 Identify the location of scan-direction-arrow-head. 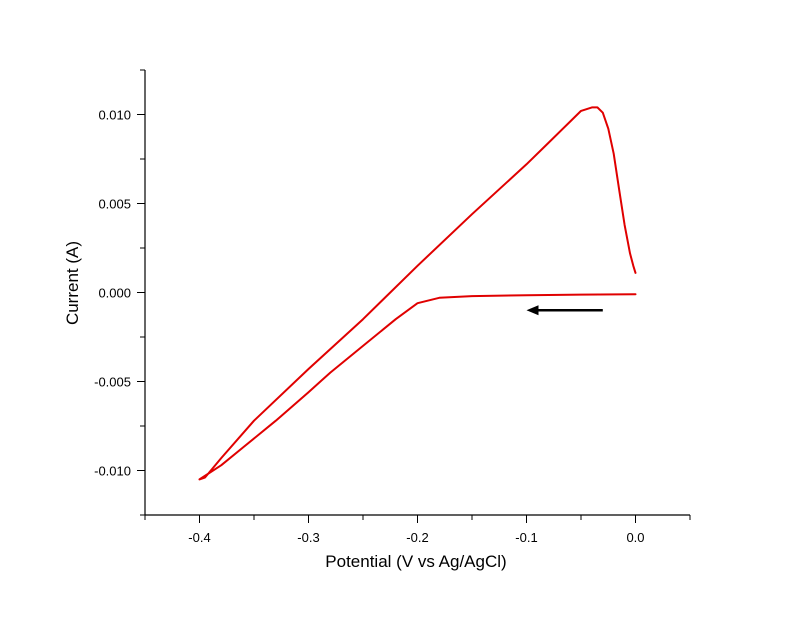
(532, 310).